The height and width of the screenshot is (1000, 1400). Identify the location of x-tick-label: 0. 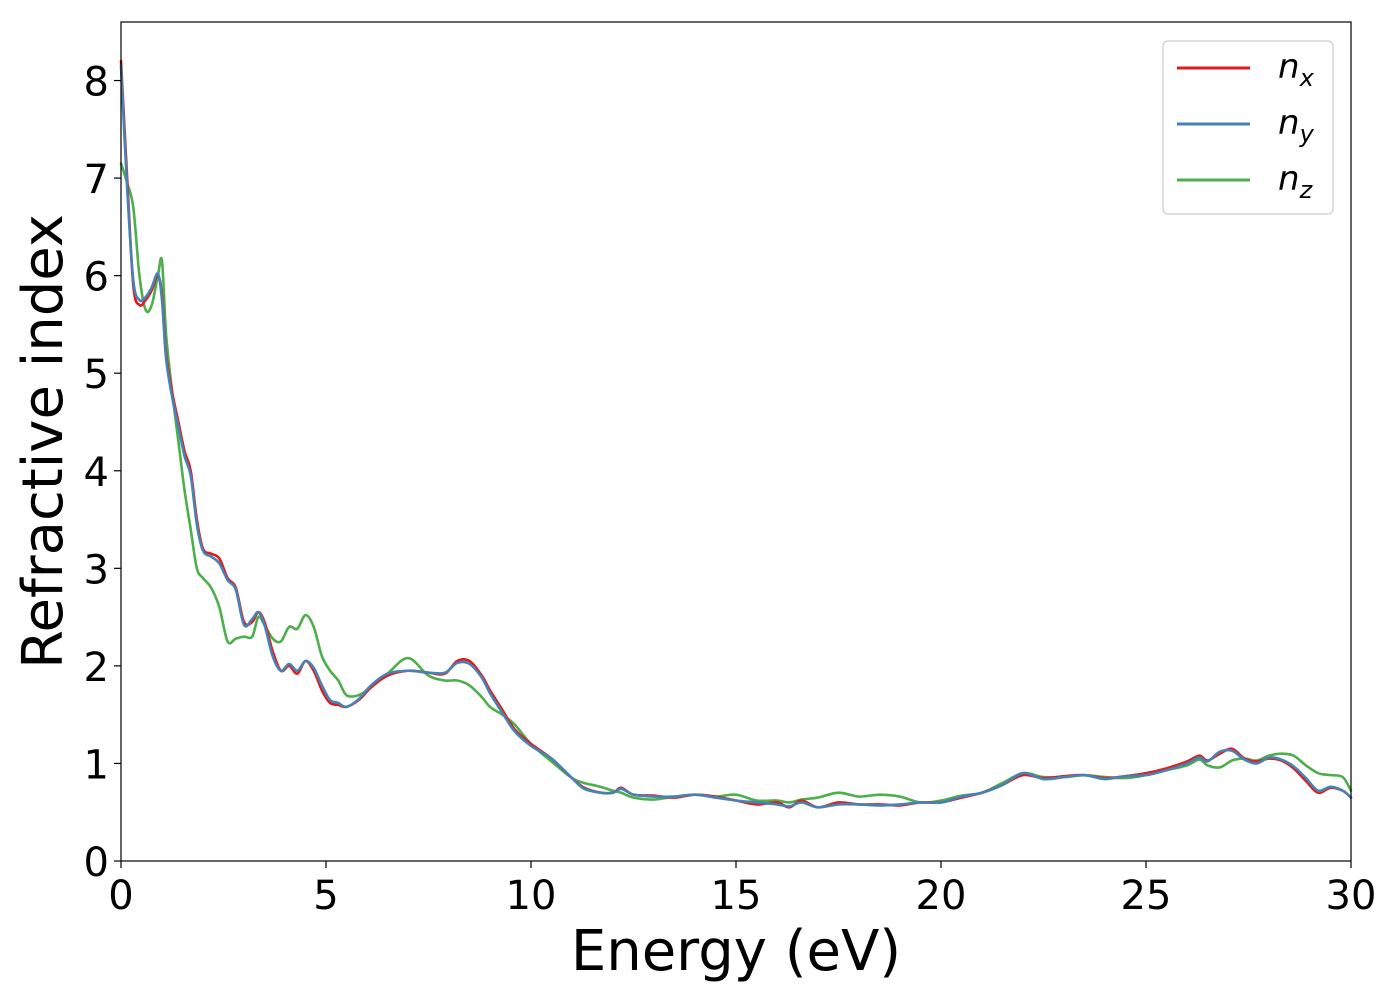
(120, 896).